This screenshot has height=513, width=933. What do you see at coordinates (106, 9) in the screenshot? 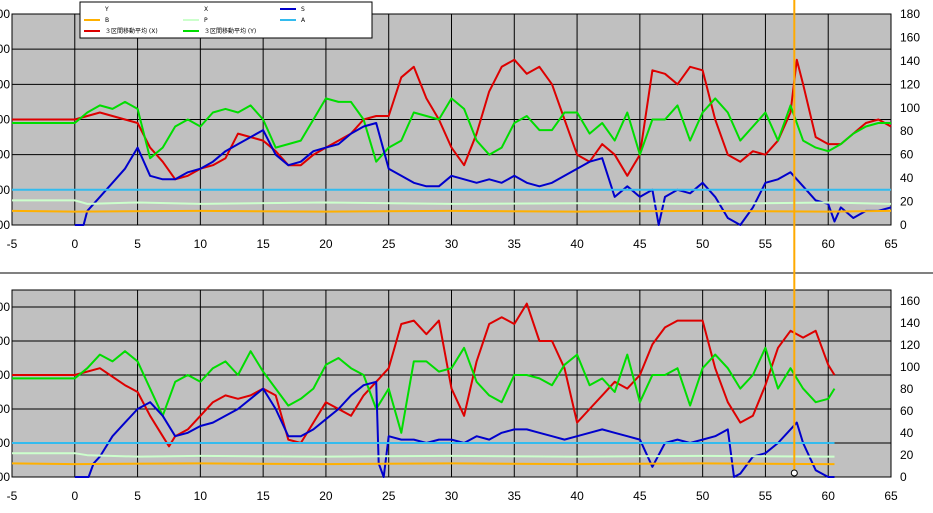
I see `legend-label: Y` at bounding box center [106, 9].